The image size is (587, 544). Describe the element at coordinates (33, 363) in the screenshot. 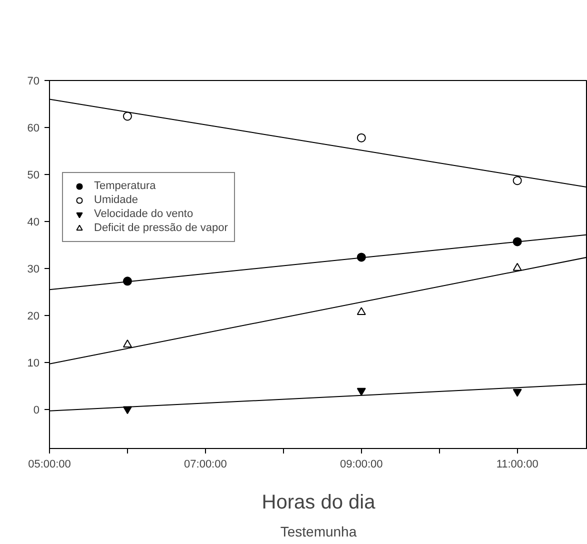

I see `y-tick-label: 10` at that location.